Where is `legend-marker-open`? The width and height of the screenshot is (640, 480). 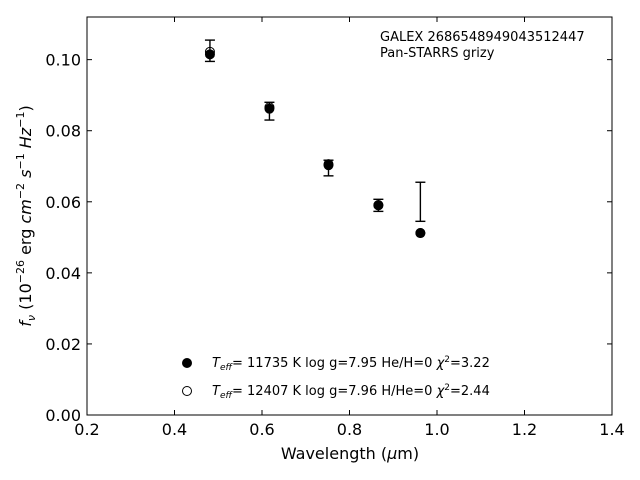 legend-marker-open is located at coordinates (187, 391).